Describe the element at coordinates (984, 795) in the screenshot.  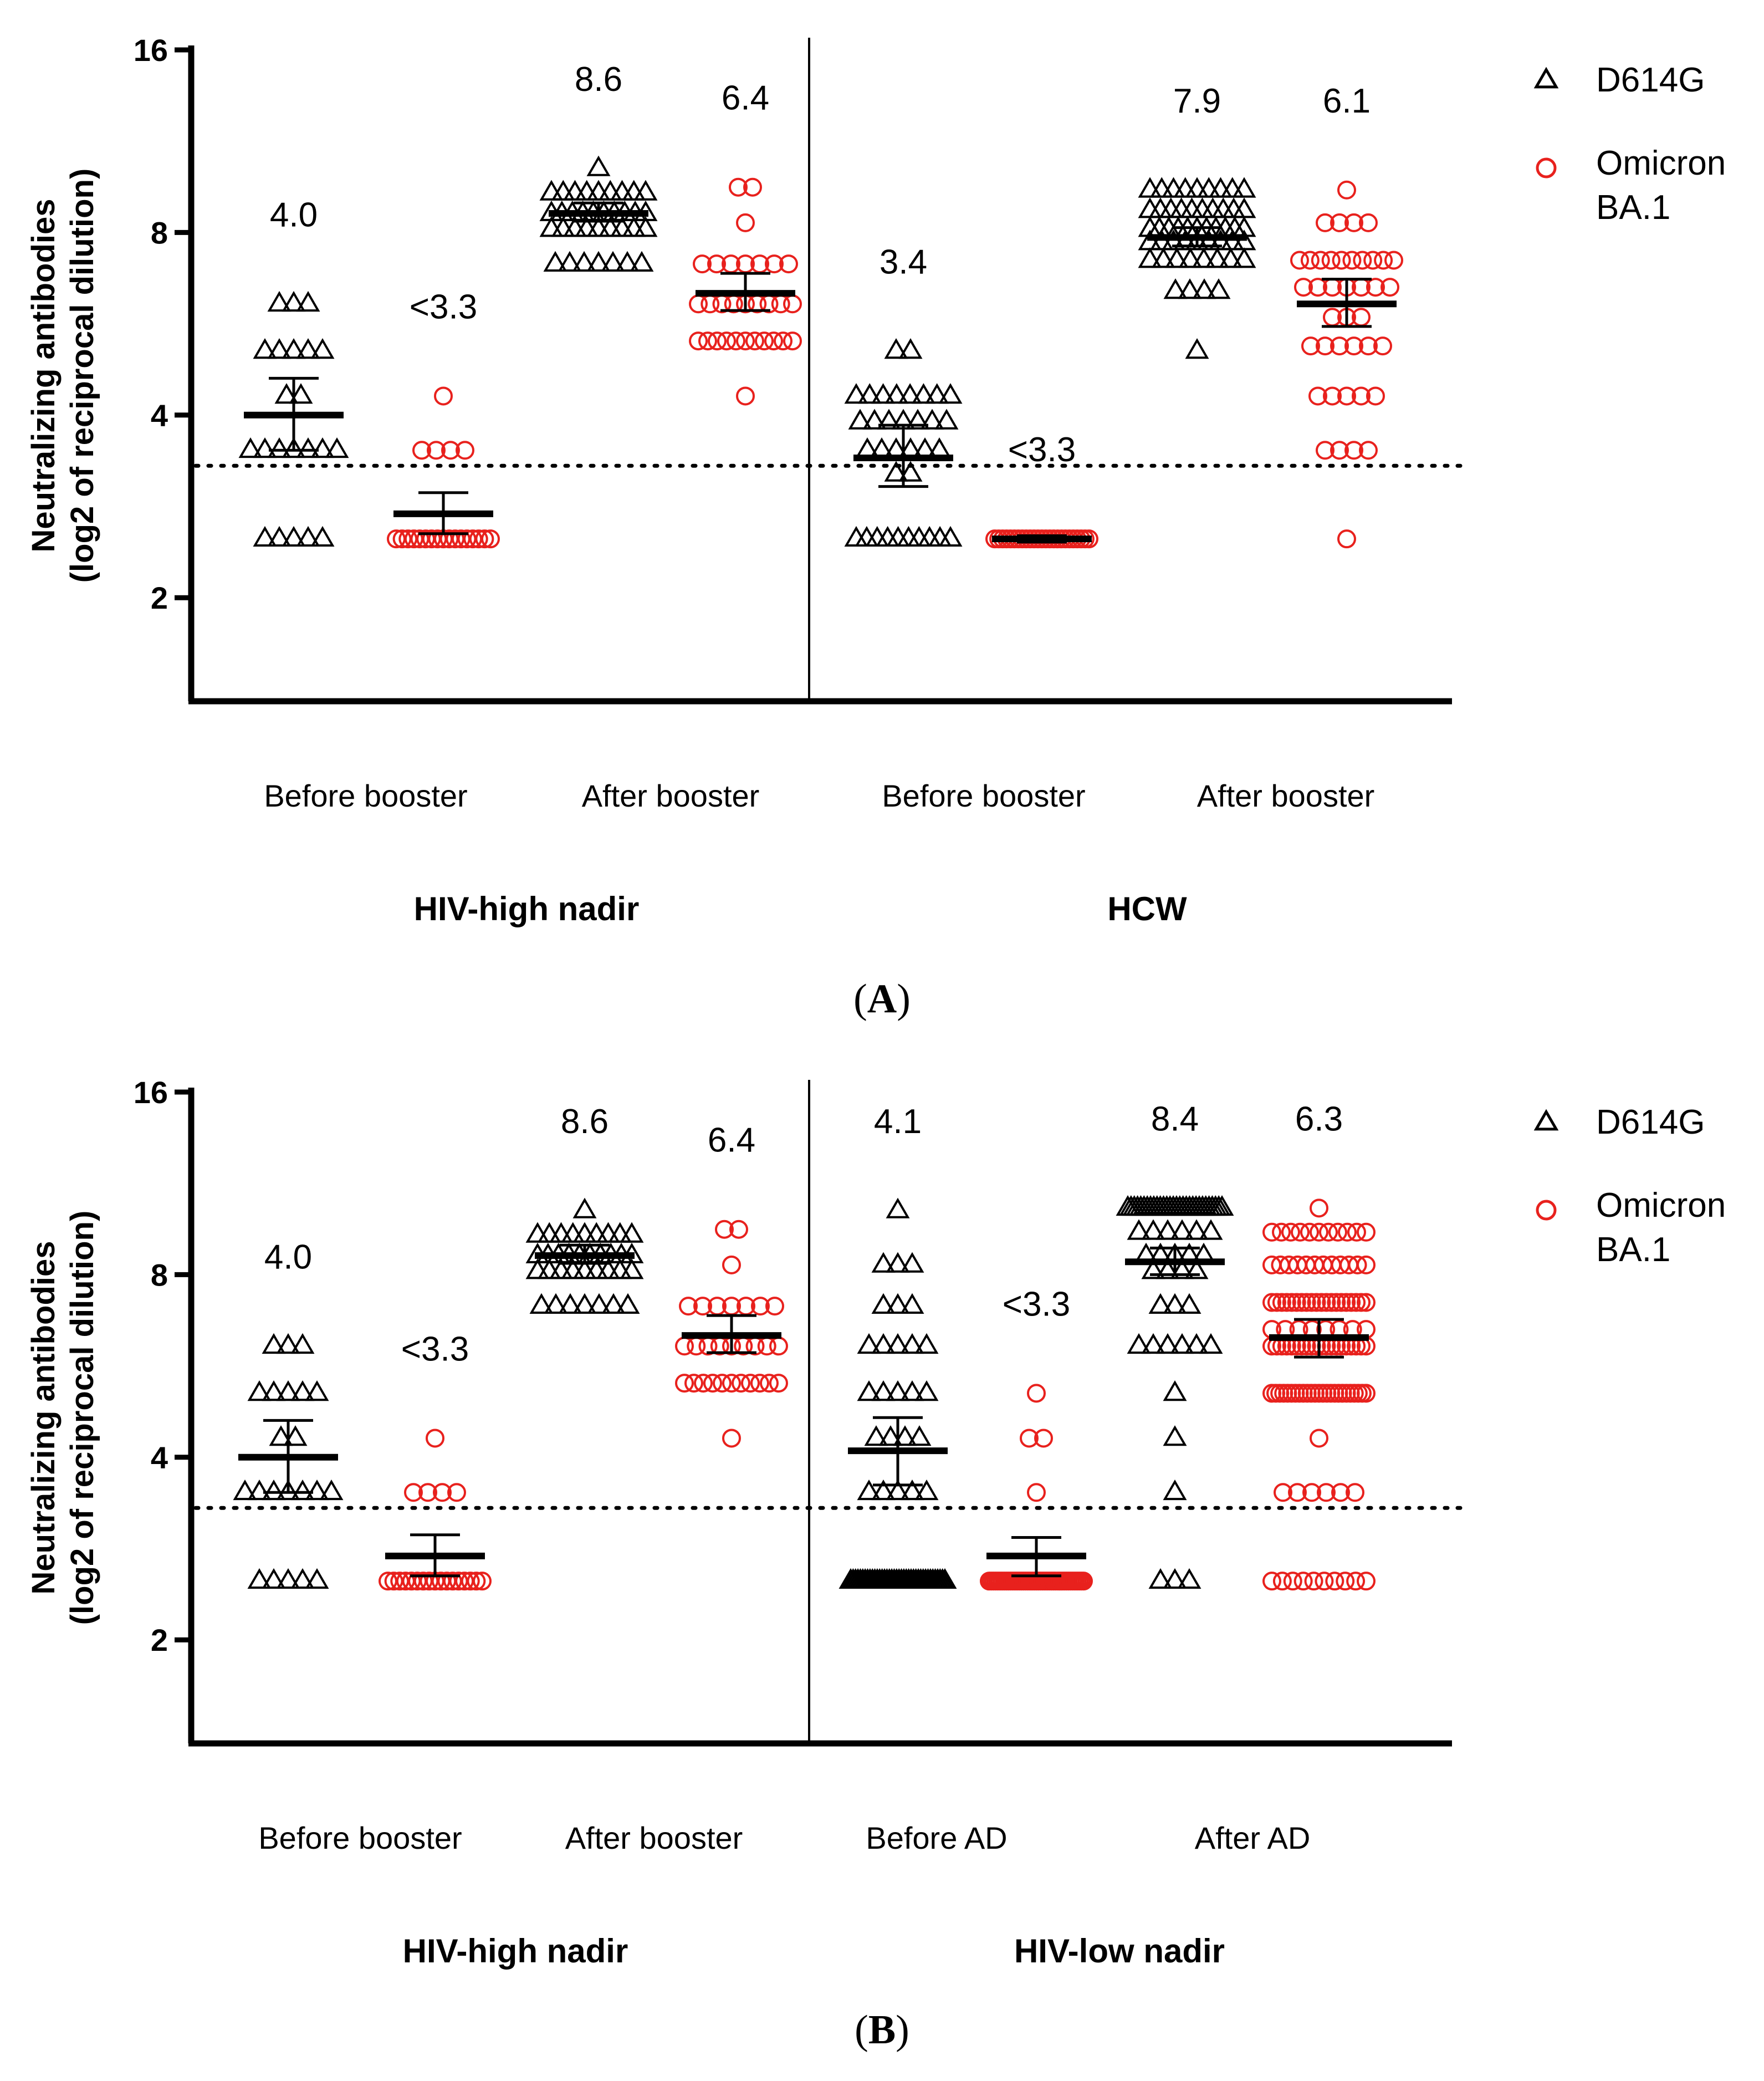
I see `timepoint-label: Before booster` at that location.